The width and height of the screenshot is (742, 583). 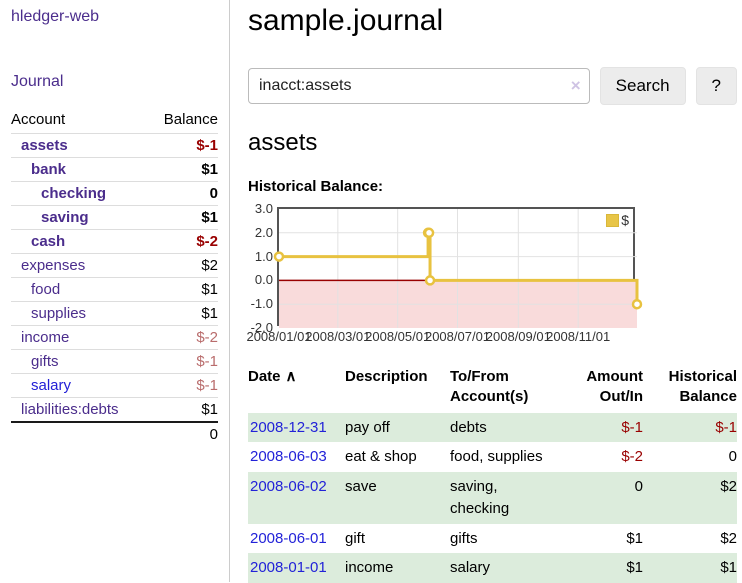 What do you see at coordinates (496, 457) in the screenshot?
I see `transaction-accounts: food, supplies` at bounding box center [496, 457].